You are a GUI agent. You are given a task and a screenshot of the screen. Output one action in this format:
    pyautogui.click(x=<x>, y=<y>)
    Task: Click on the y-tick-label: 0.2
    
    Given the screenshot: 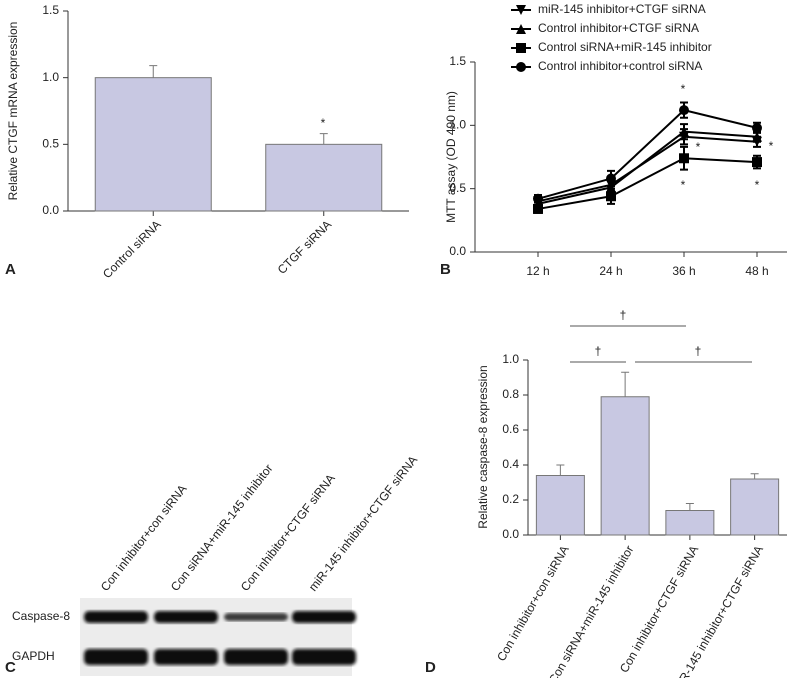 What is the action you would take?
    pyautogui.click(x=510, y=499)
    